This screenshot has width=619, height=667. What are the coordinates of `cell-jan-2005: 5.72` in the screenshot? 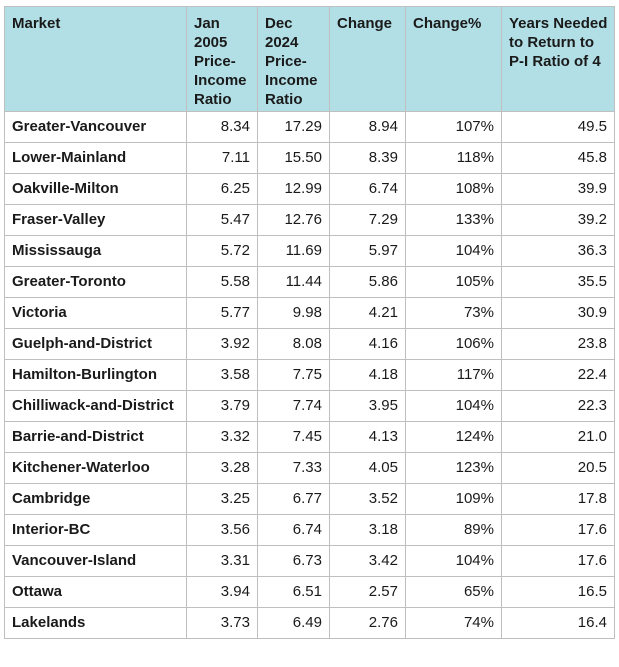 It's located at (222, 251).